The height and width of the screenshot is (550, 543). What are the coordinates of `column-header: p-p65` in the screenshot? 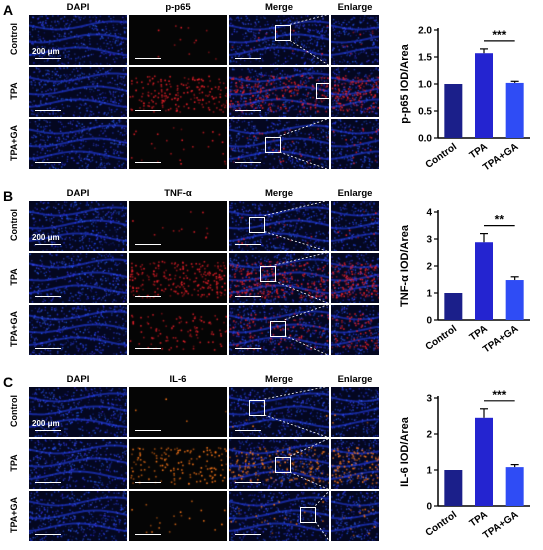 It's located at (178, 7).